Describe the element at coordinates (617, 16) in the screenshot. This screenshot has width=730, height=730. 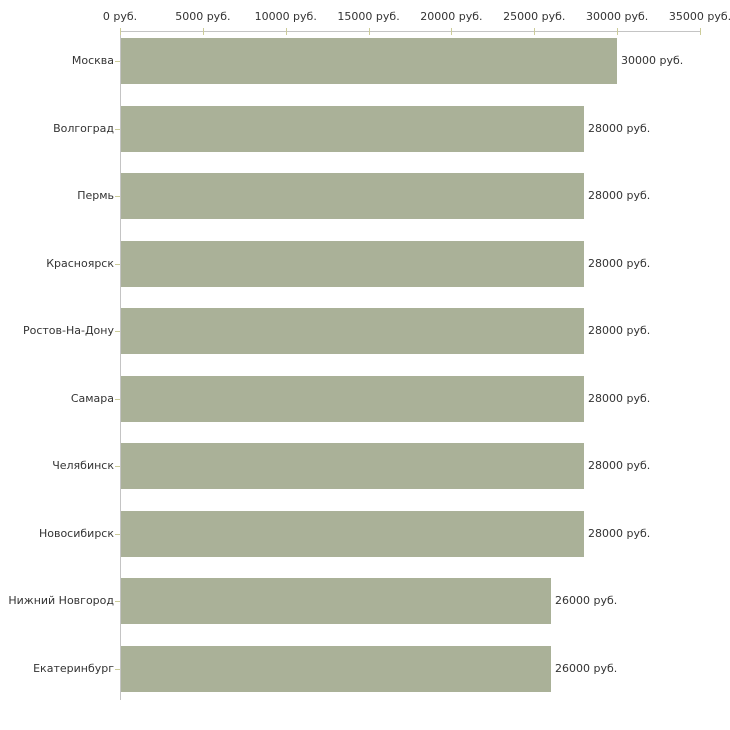
I see `x-tick-label: 30000 руб.` at that location.